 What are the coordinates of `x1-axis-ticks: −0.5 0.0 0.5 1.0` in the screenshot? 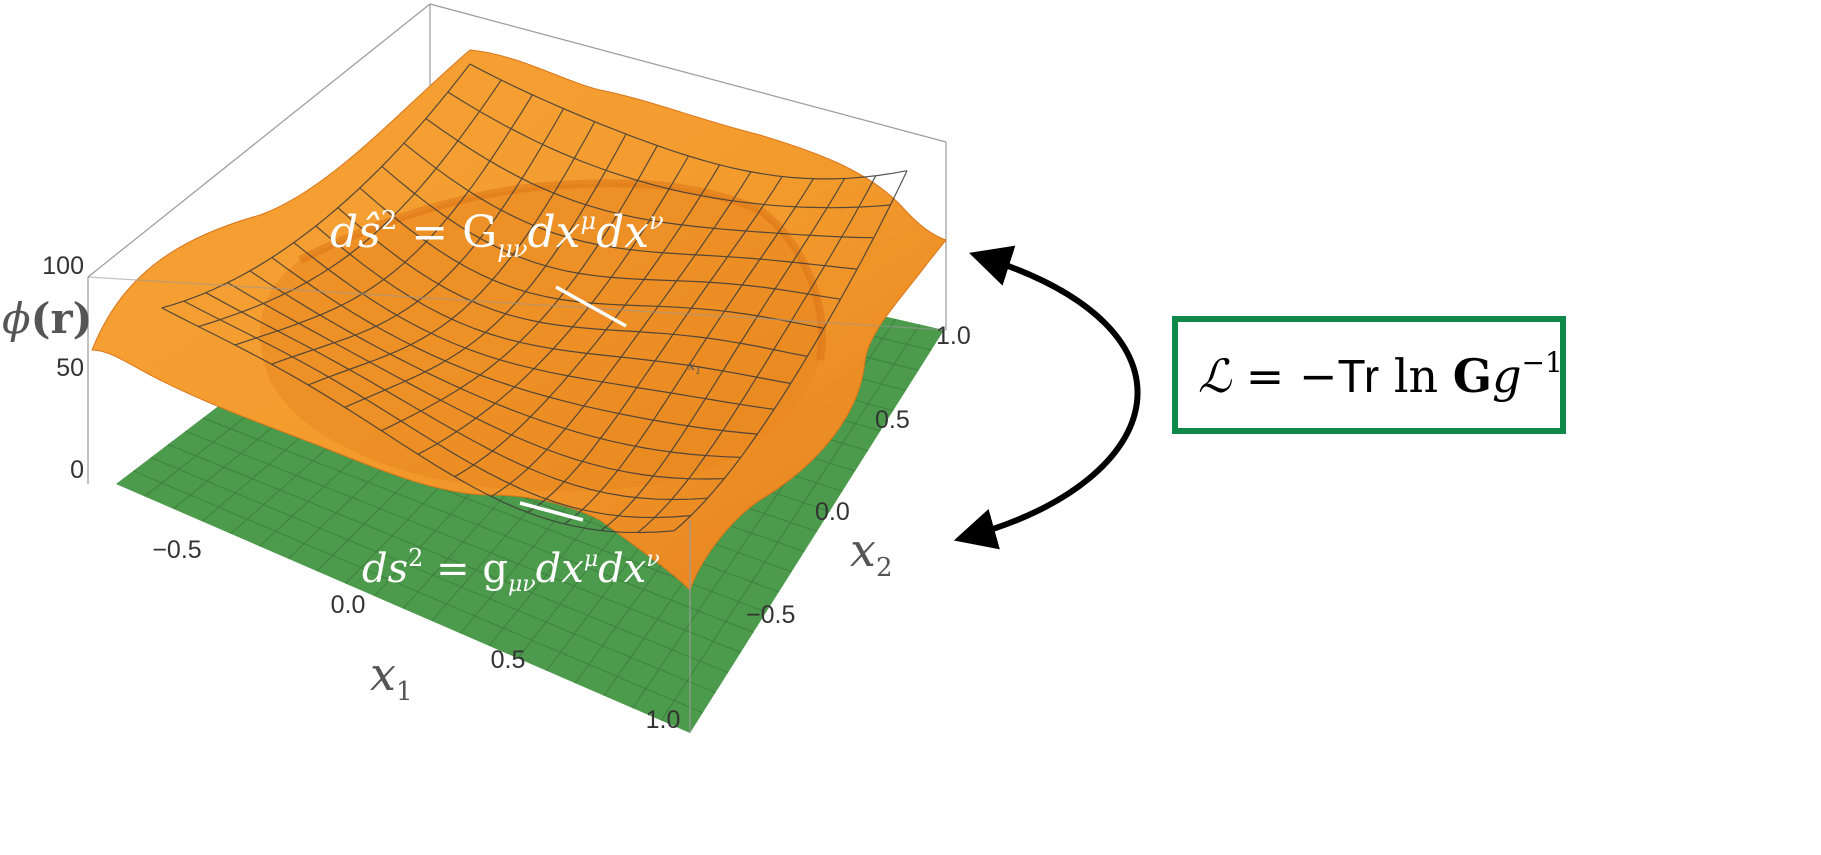 It's located at (416, 635).